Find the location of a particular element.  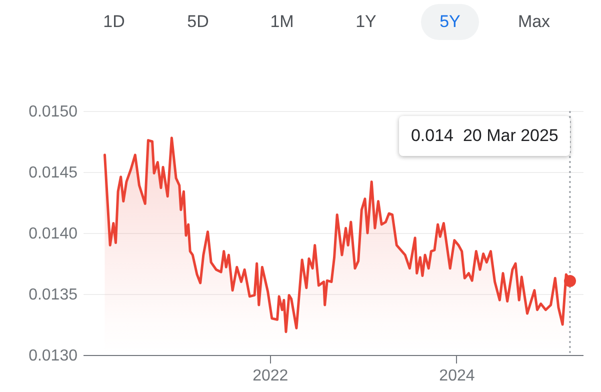

x-tick-label: 2024 is located at coordinates (457, 376).